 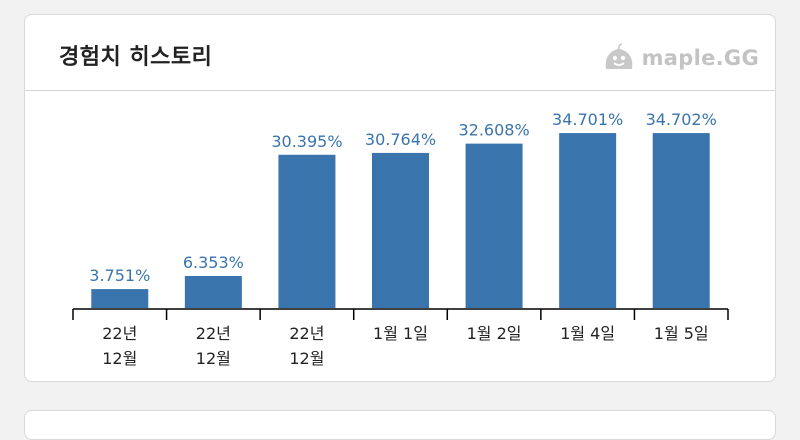 I want to click on x-tick-label-0: 22년, so click(x=119, y=333).